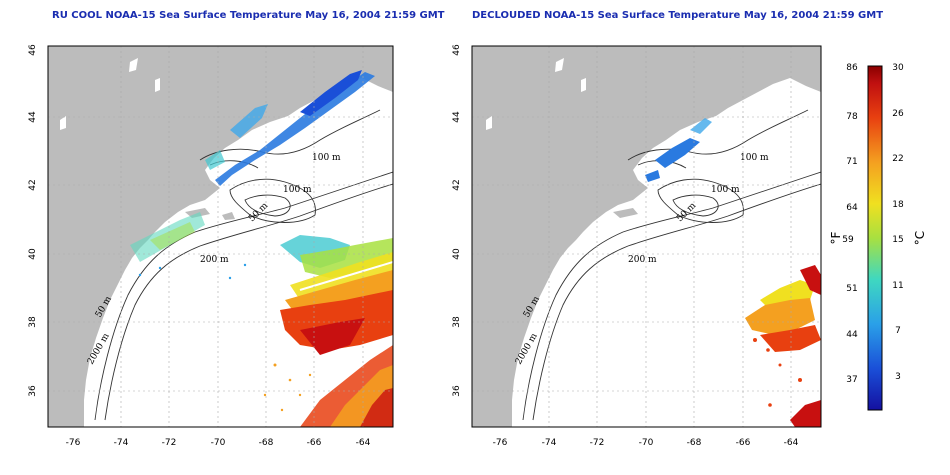 This screenshot has width=950, height=475. I want to click on left-lat-axis: 46 44 42 40 38 36, so click(33, 220).